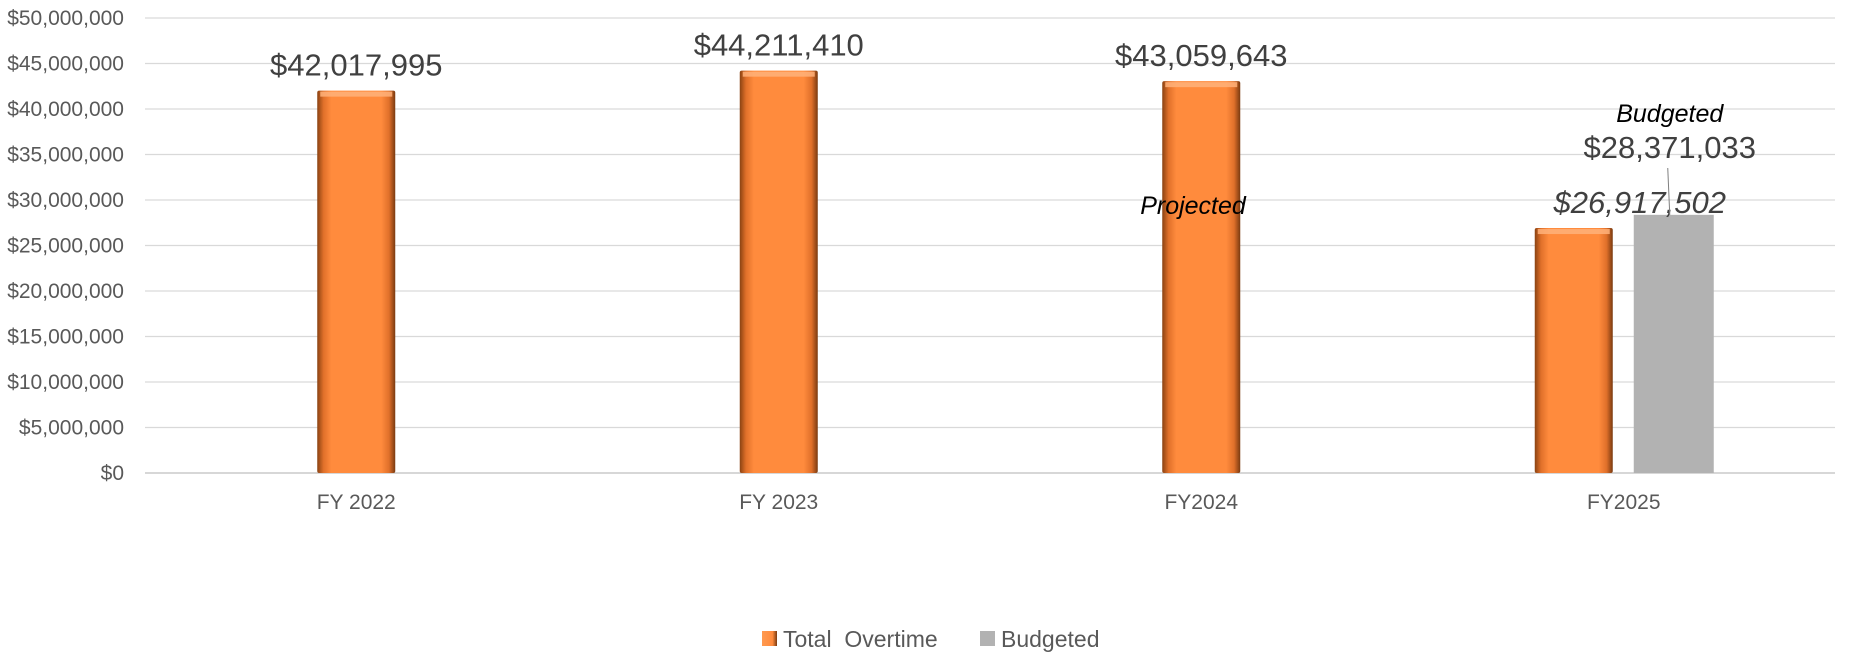 The height and width of the screenshot is (654, 1855). I want to click on data-label-budgeted: $28,371,033, so click(1670, 147).